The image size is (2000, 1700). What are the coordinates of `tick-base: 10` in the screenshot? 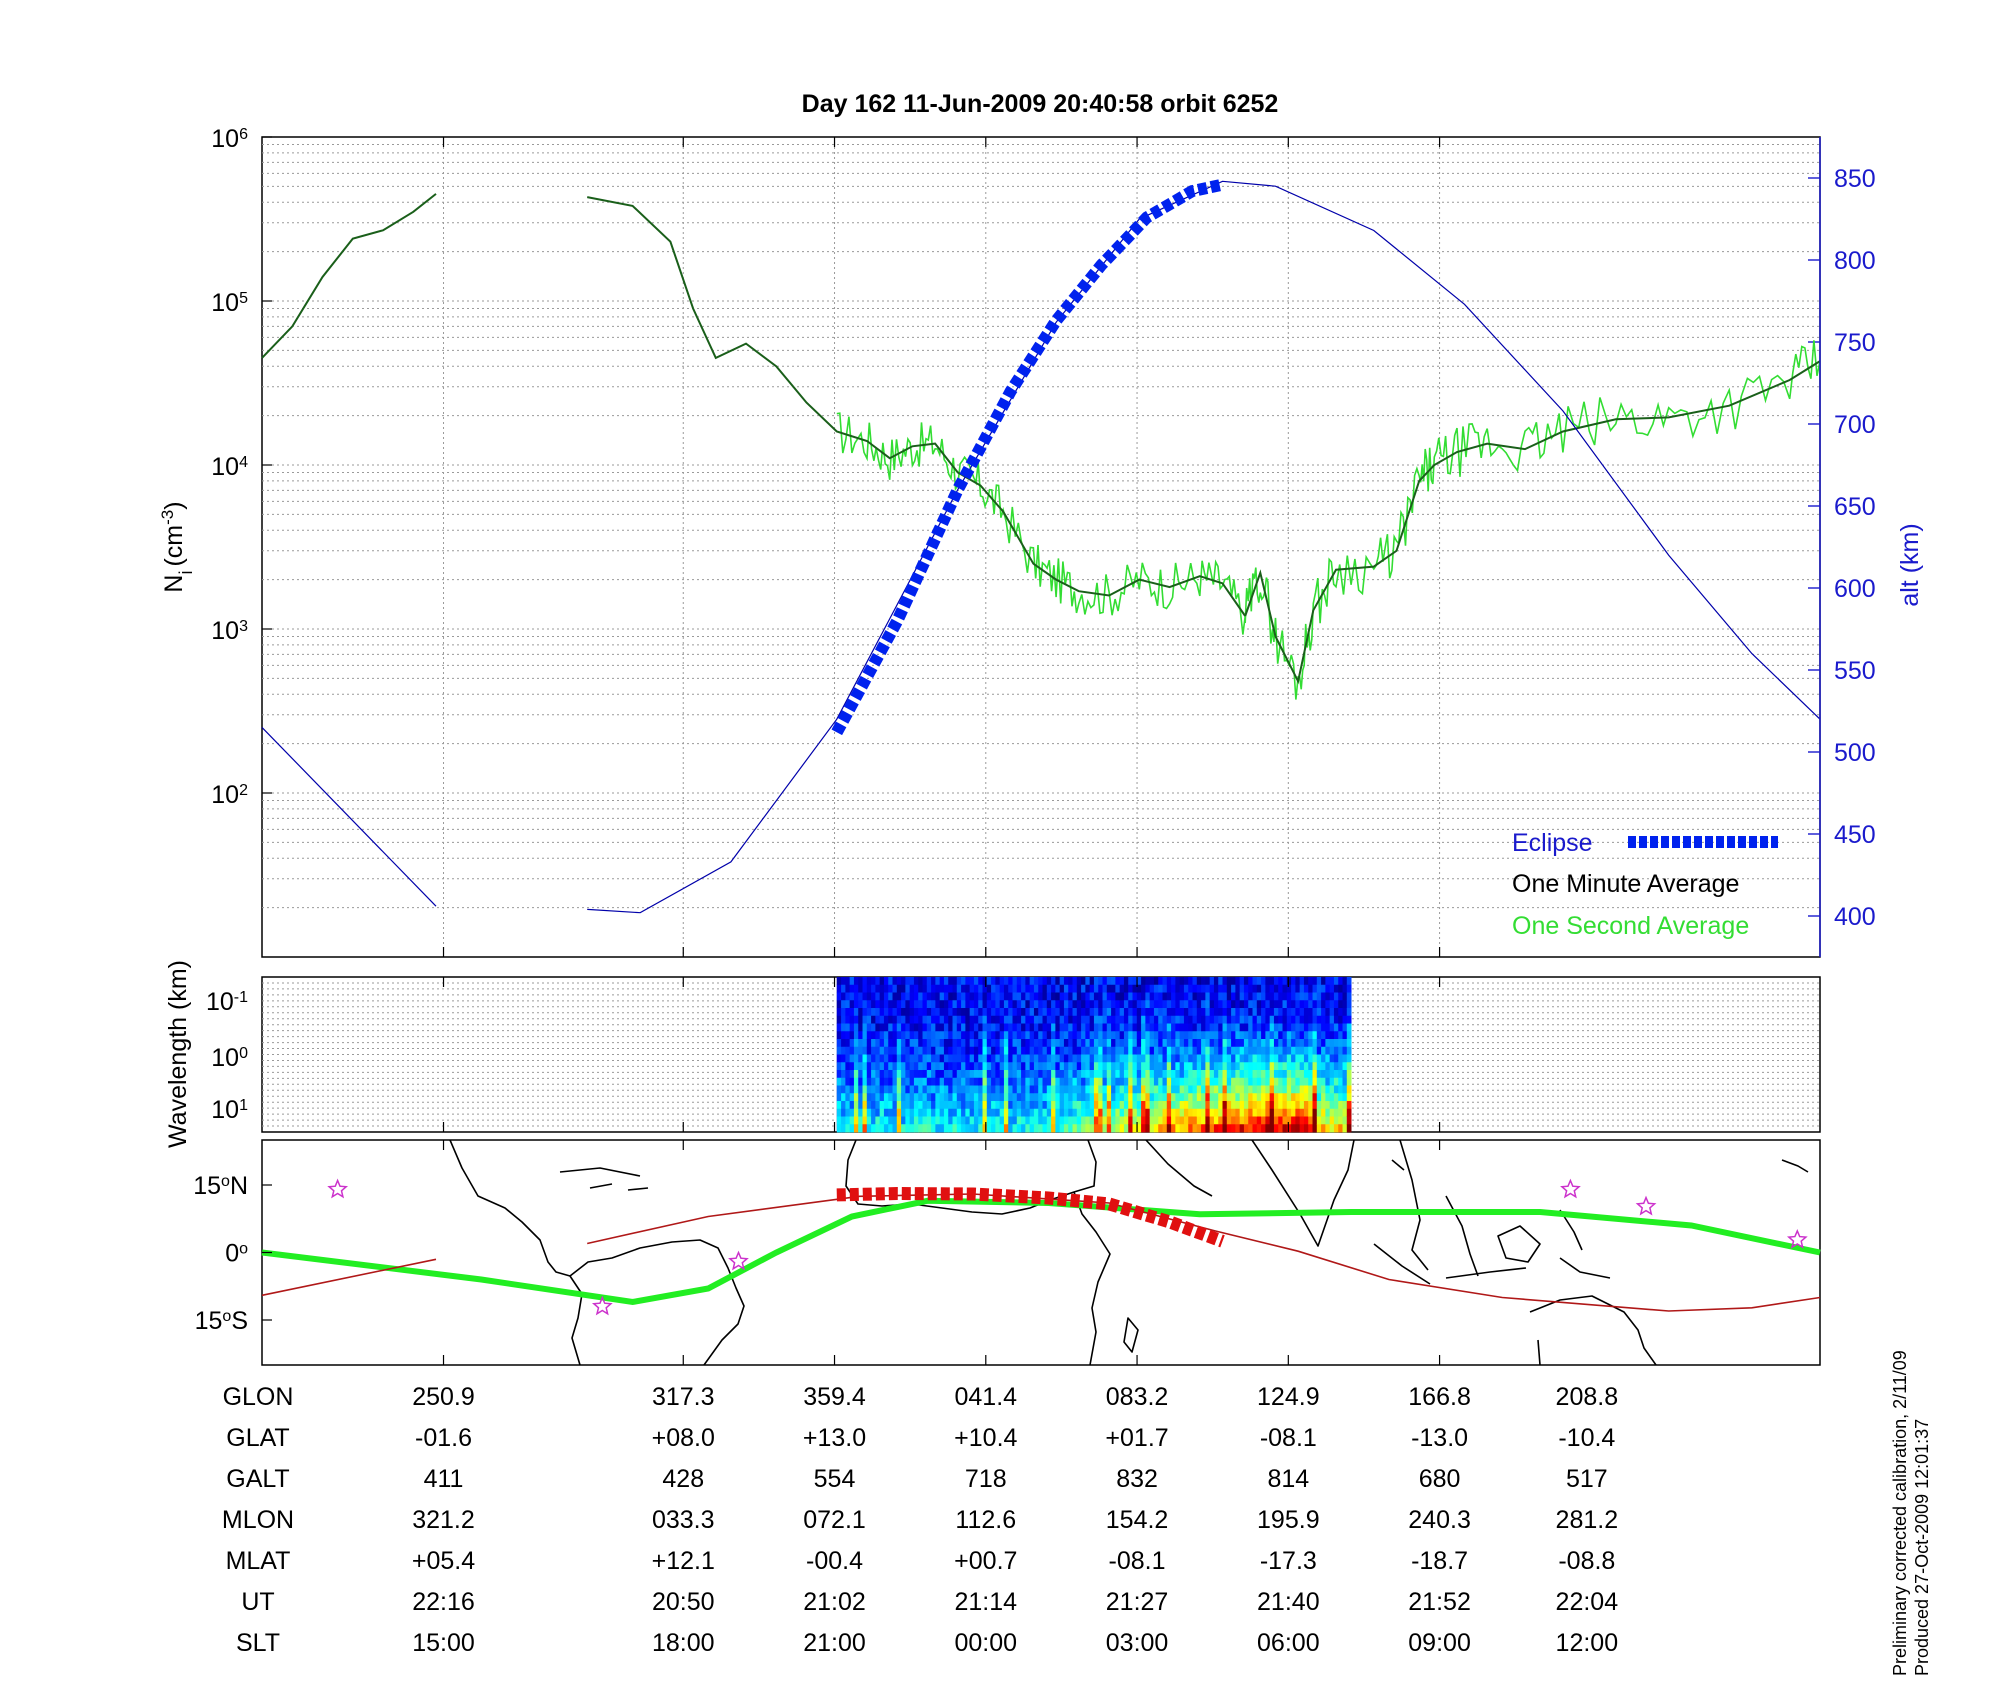 It's located at (225, 303).